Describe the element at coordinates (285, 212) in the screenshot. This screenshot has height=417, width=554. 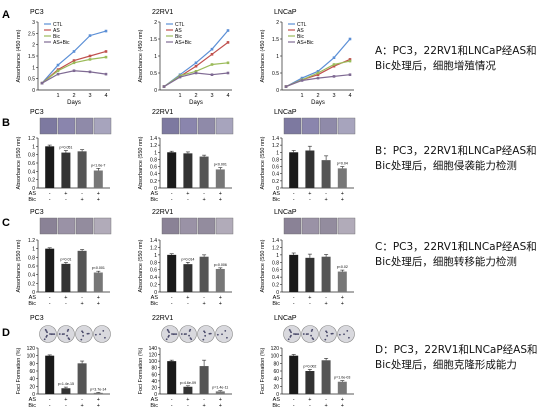
I see `panel-title-c-lncap: LNCaP` at that location.